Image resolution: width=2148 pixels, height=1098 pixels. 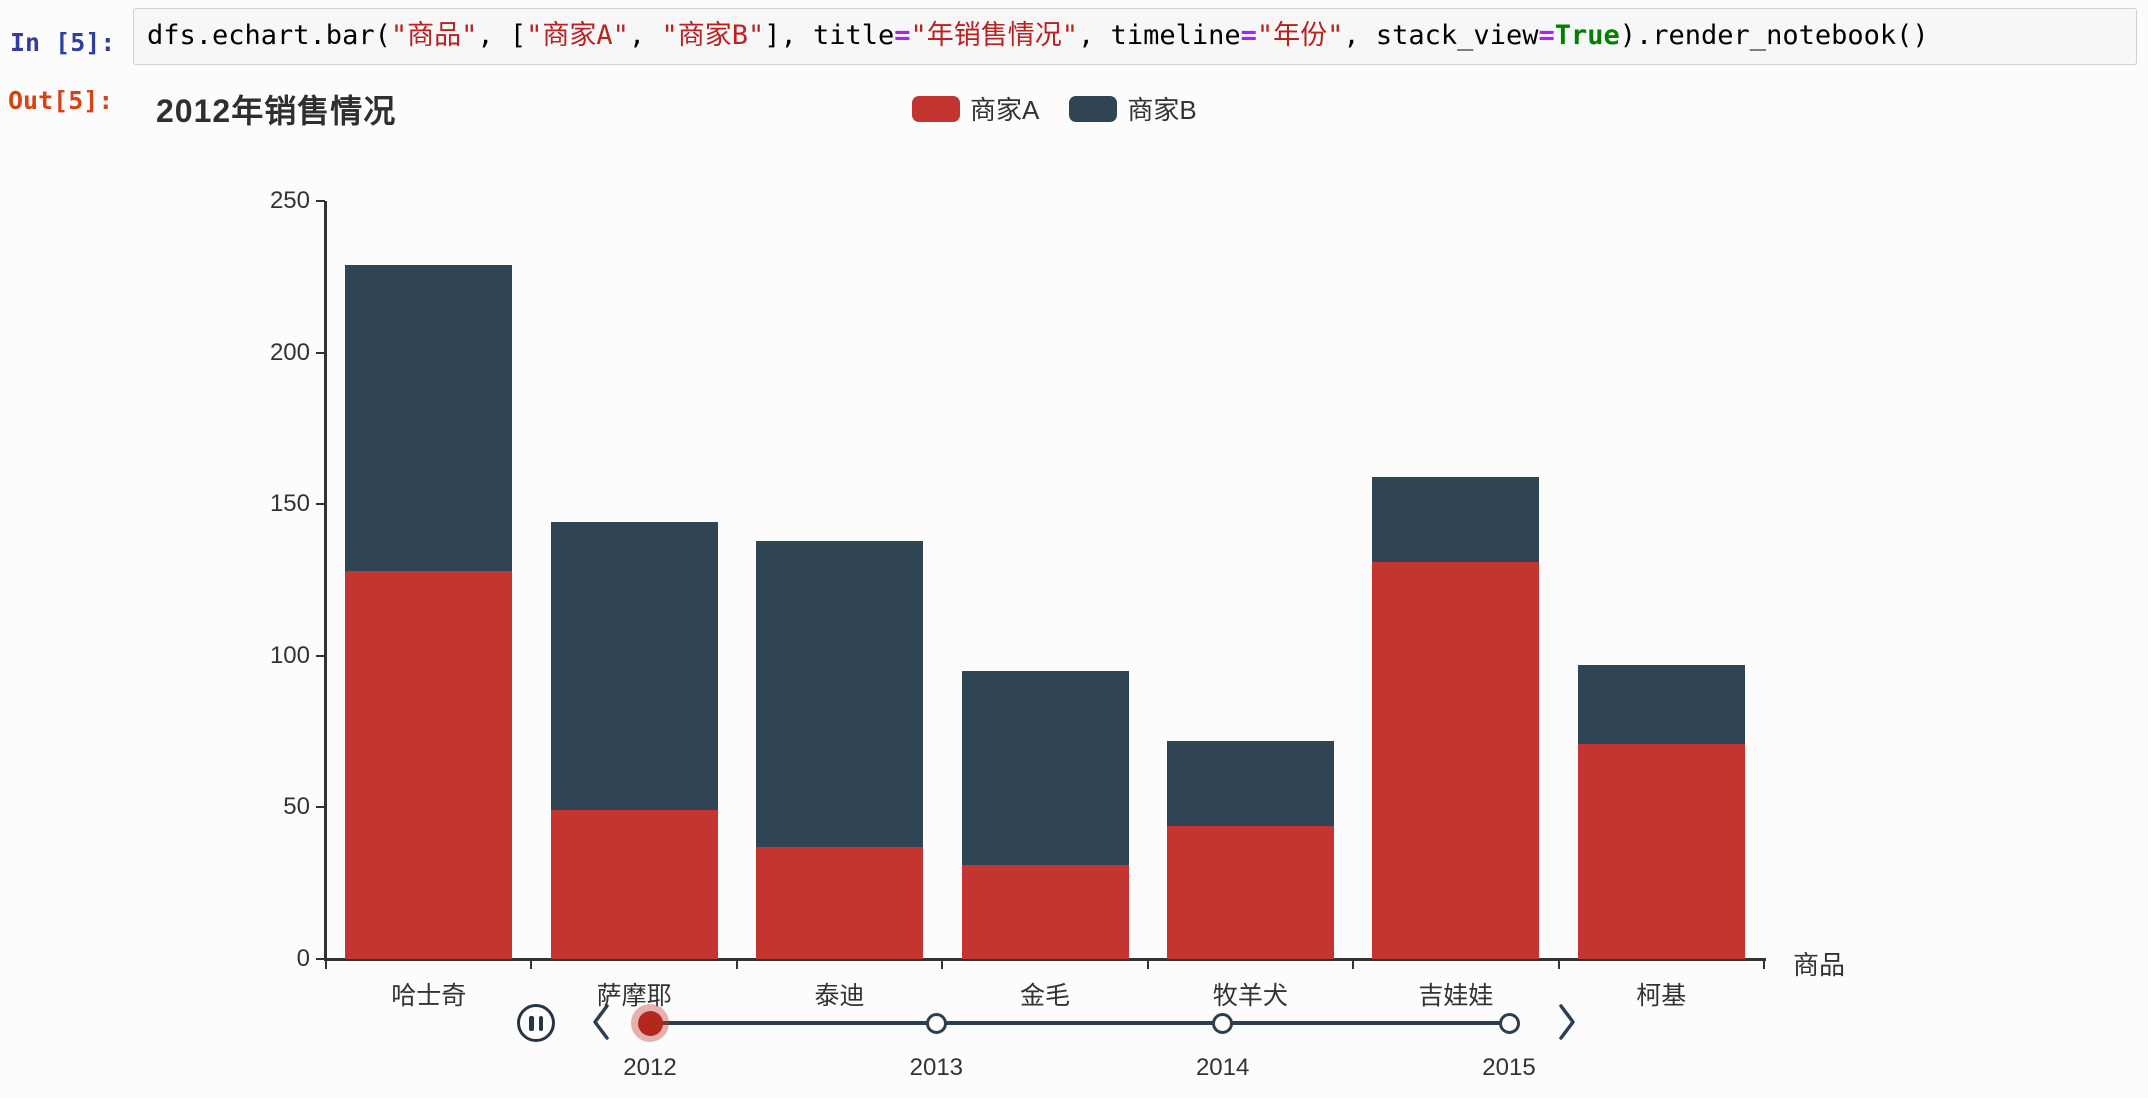 I want to click on timeline-next-button, so click(x=1567, y=1022).